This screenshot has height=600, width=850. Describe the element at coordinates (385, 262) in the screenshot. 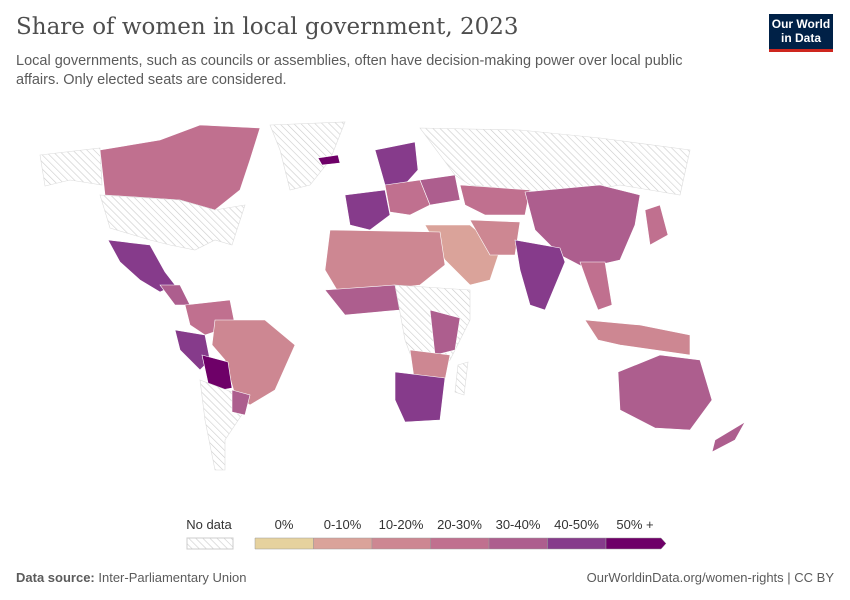

I see `region-north-africa` at that location.